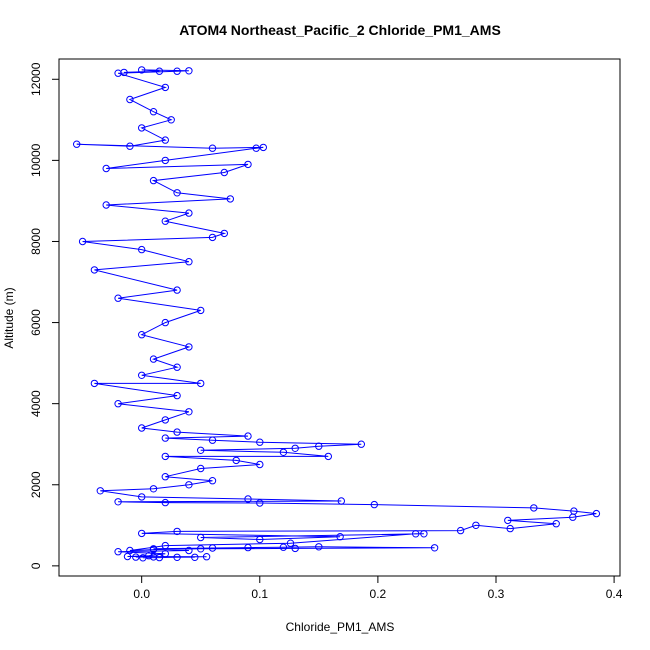  What do you see at coordinates (259, 594) in the screenshot?
I see `x-tick-label: 0.1` at bounding box center [259, 594].